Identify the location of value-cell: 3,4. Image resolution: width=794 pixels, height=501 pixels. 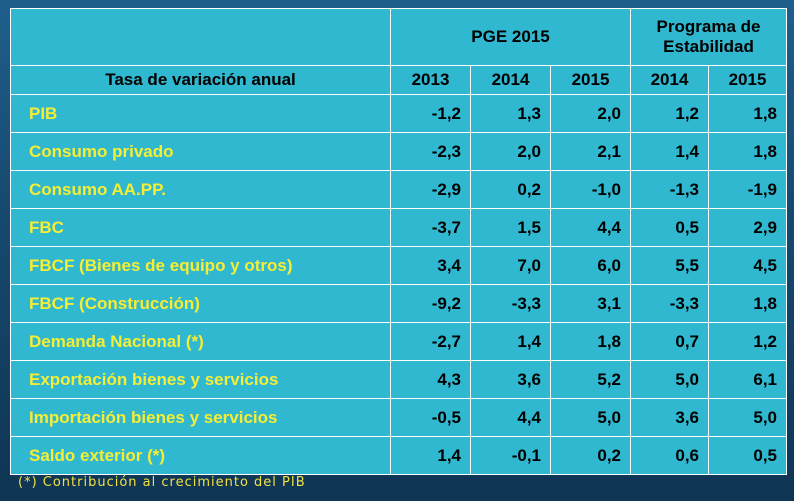
(430, 265).